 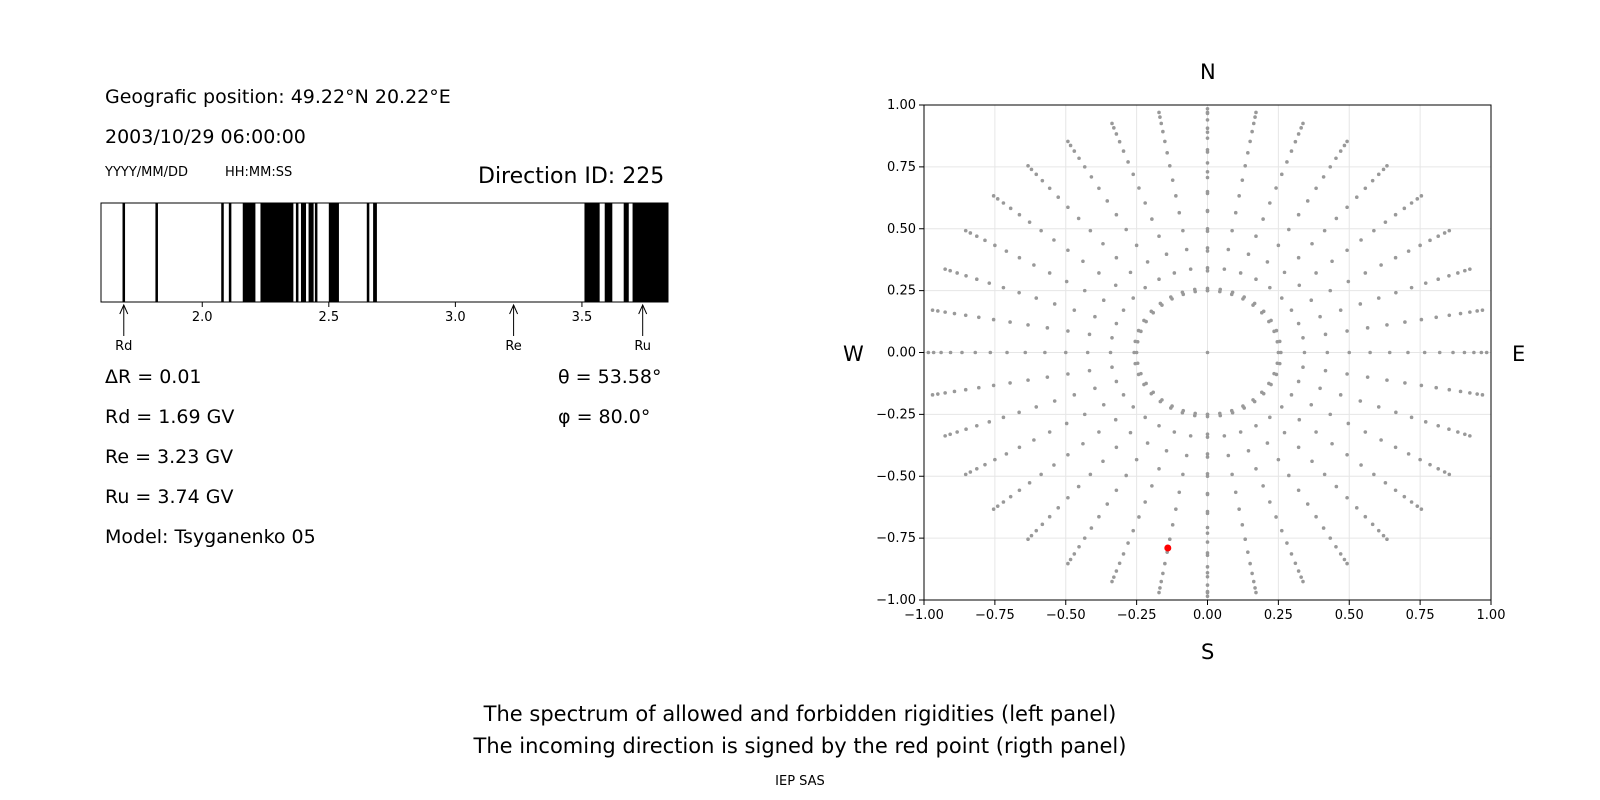 What do you see at coordinates (896, 414) in the screenshot?
I see `y-tick-label: −0.25` at bounding box center [896, 414].